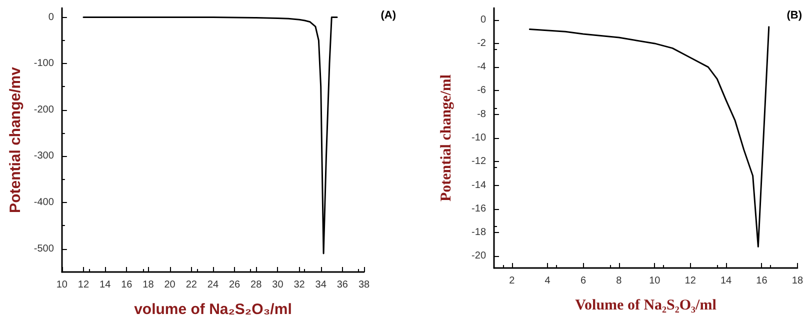 The image size is (806, 328). I want to click on y-tick-label: -400, so click(44, 202).